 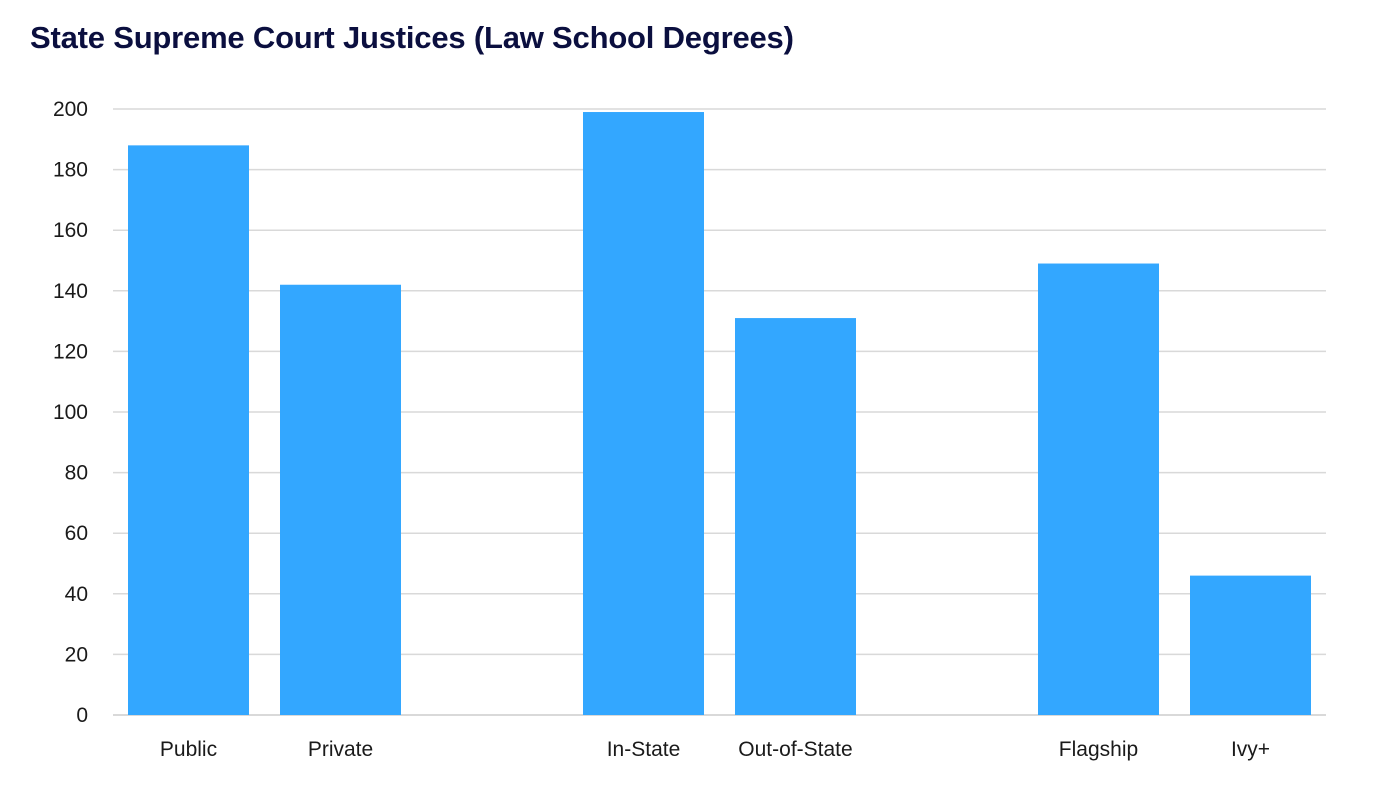 What do you see at coordinates (188, 749) in the screenshot?
I see `x-category-label: Public` at bounding box center [188, 749].